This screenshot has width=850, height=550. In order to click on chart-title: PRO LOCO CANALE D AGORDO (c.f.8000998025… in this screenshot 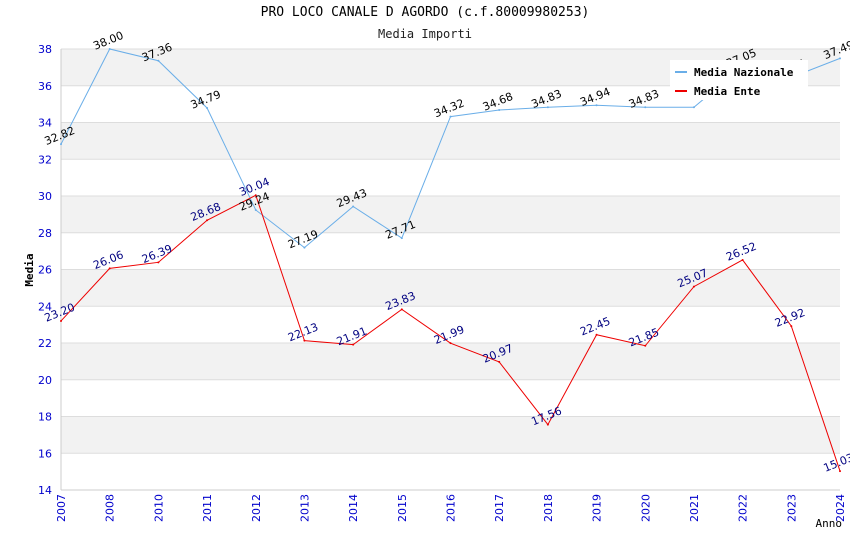, I will do `click(425, 12)`.